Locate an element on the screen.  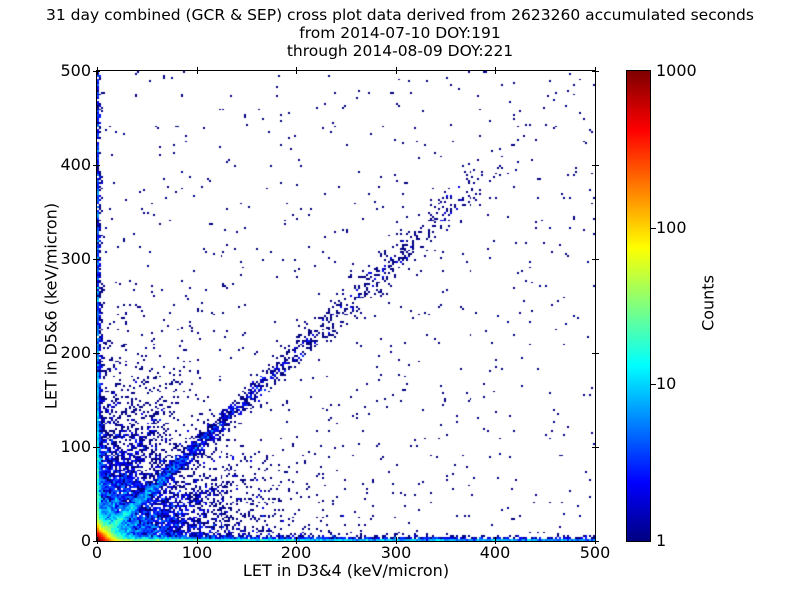
chart-title-line-2: from 2014-07-10 DOY:191 is located at coordinates (400, 33).